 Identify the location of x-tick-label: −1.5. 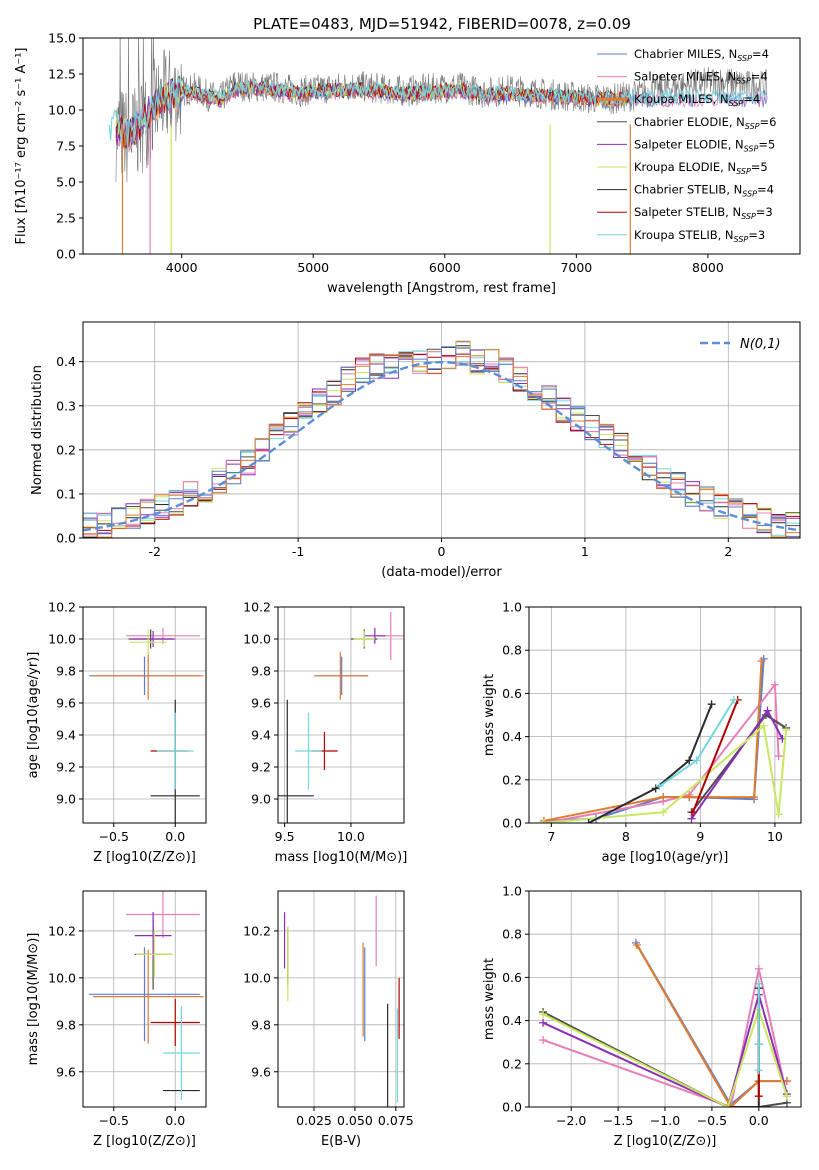
(618, 1120).